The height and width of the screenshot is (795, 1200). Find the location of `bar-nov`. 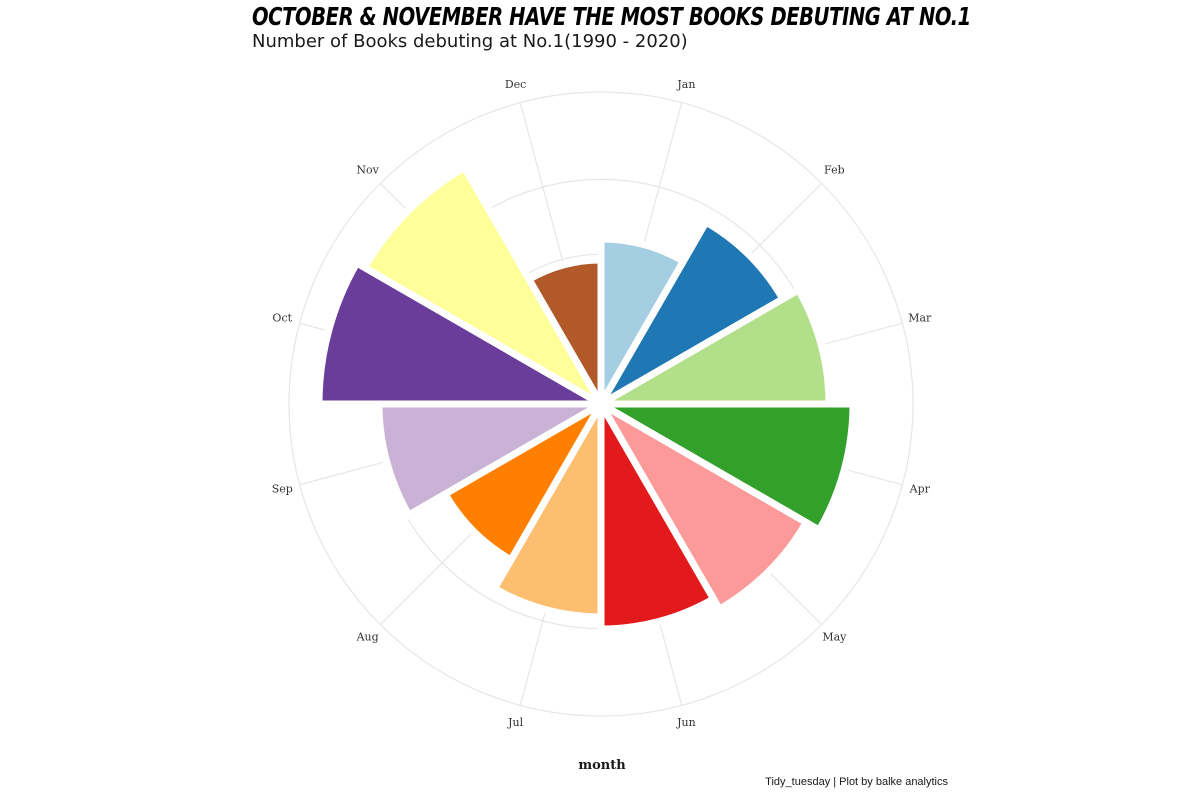

bar-nov is located at coordinates (485, 288).